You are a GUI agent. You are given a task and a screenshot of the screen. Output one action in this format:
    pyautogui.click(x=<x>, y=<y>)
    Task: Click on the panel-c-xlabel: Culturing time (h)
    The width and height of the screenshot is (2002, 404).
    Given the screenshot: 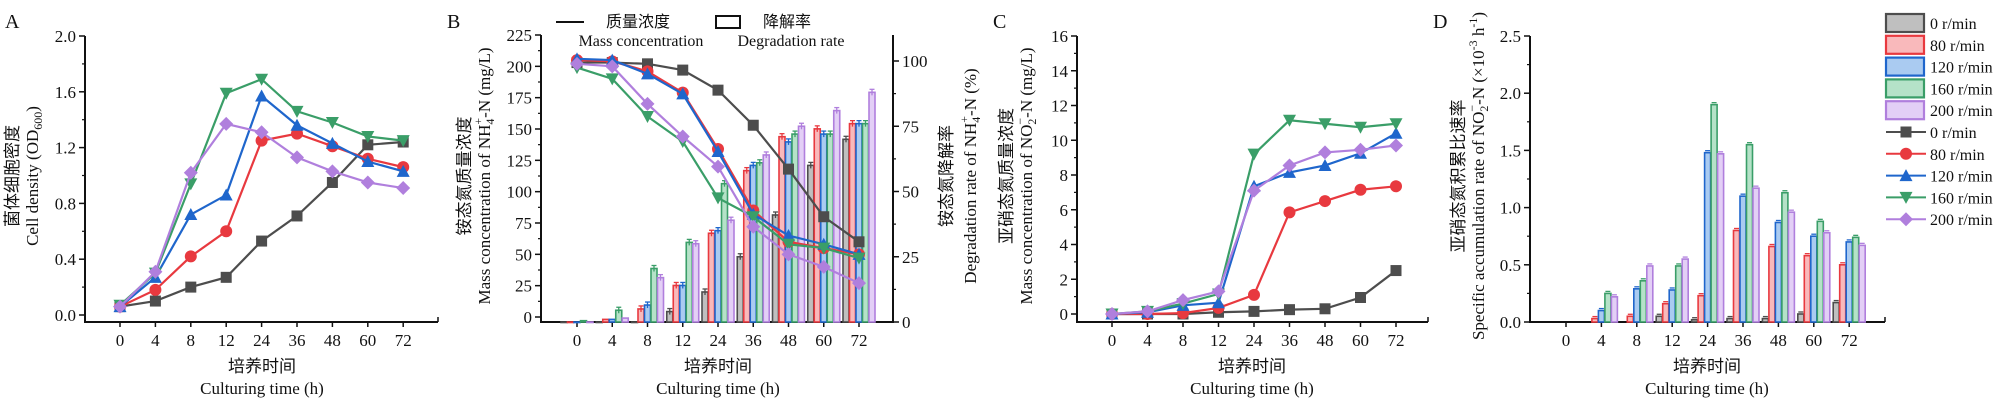 What is the action you would take?
    pyautogui.click(x=1252, y=388)
    